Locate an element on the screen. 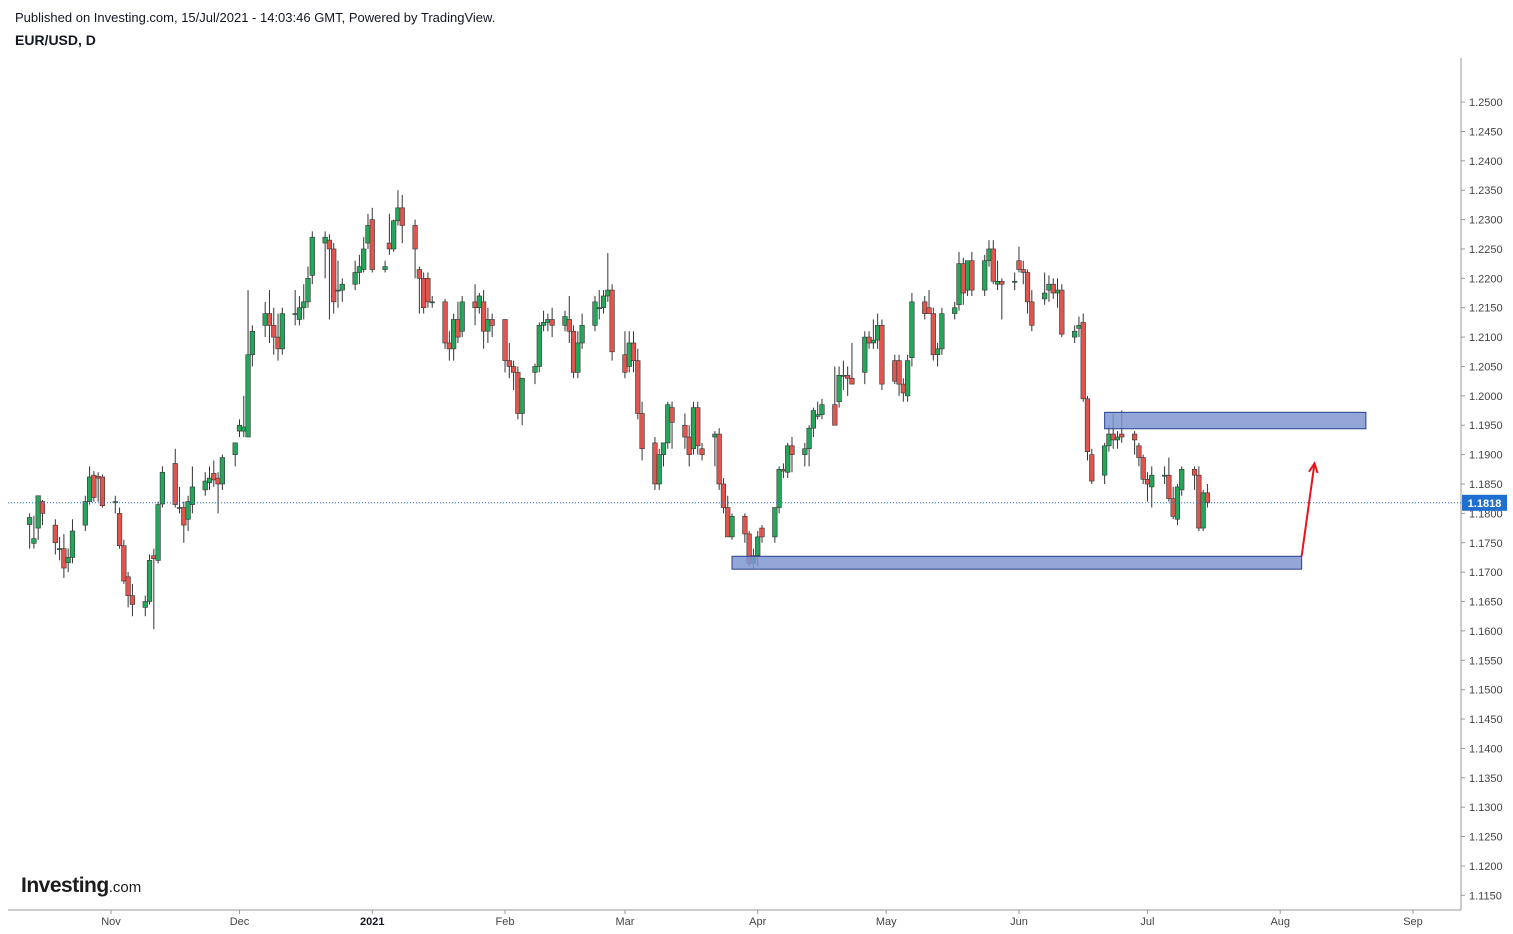 This screenshot has height=934, width=1513. x-tick-label: Nov is located at coordinates (111, 922).